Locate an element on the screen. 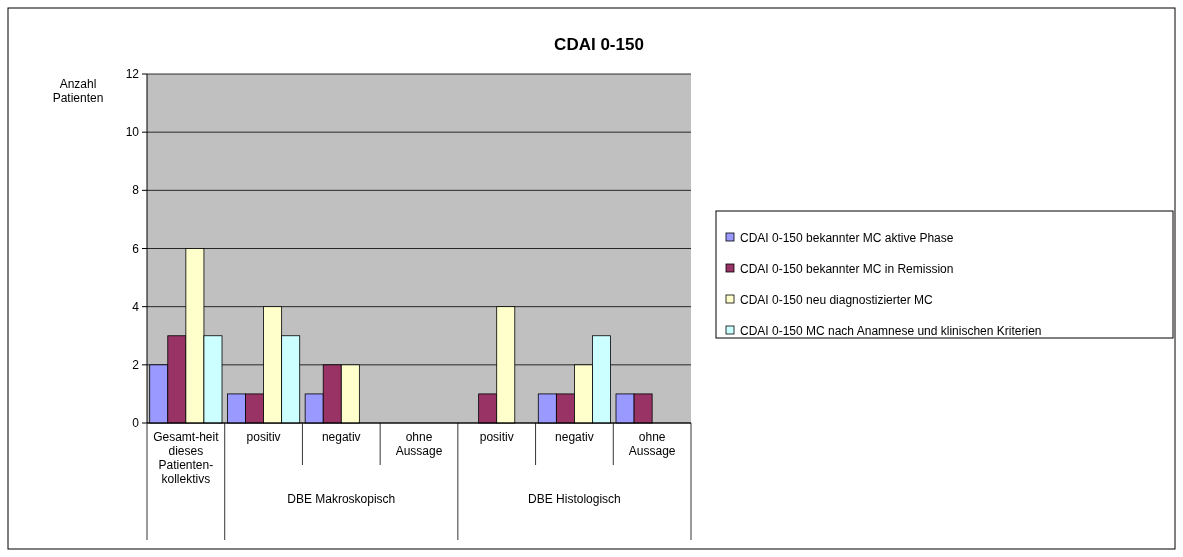 The height and width of the screenshot is (557, 1183). y-tick-label: 10 is located at coordinates (132, 132).